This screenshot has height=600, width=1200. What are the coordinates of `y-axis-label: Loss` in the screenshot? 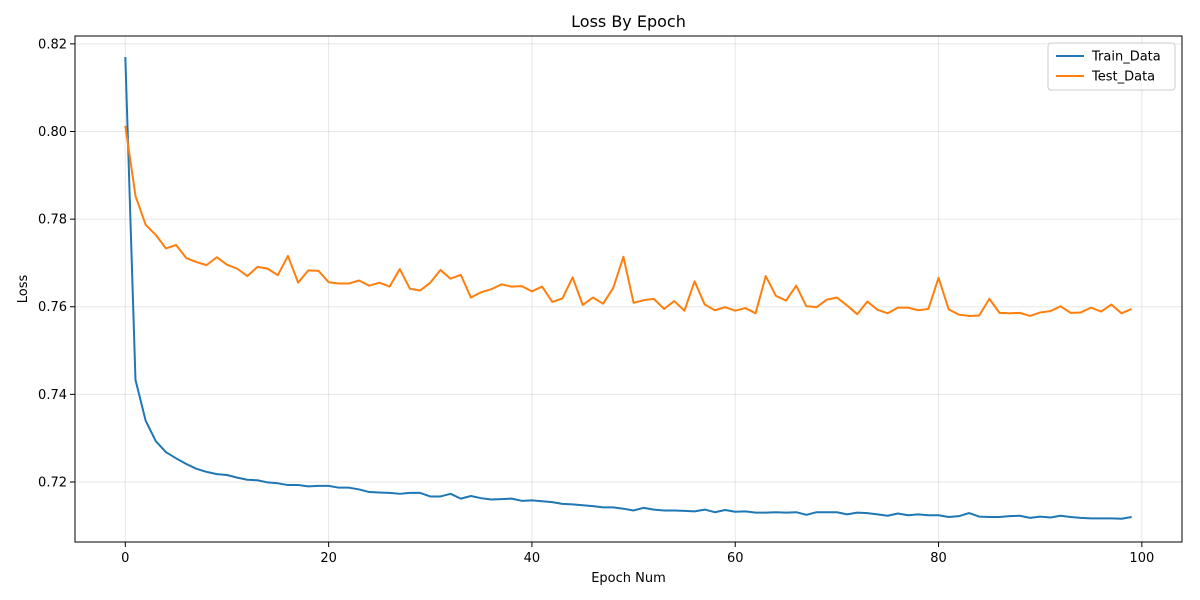 It's located at (23, 289).